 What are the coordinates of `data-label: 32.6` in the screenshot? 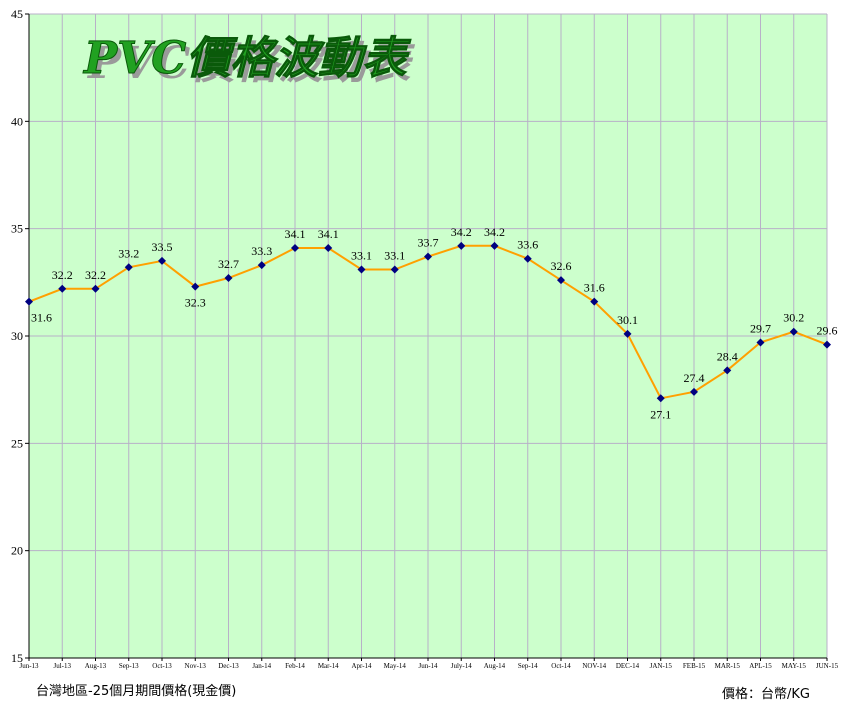 It's located at (561, 266).